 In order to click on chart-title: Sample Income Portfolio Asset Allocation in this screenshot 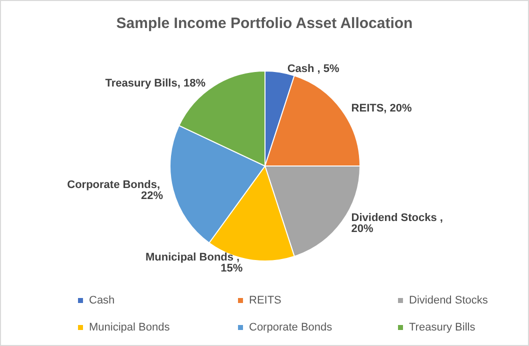, I will do `click(264, 23)`.